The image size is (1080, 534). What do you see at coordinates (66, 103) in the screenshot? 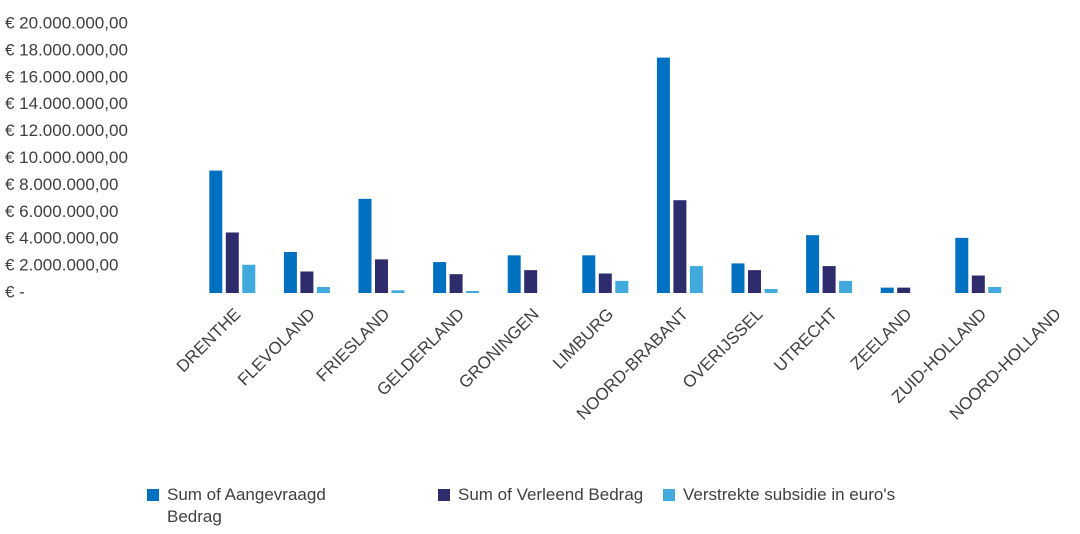
I see `y-tick-label: € 14.000.000,00` at bounding box center [66, 103].